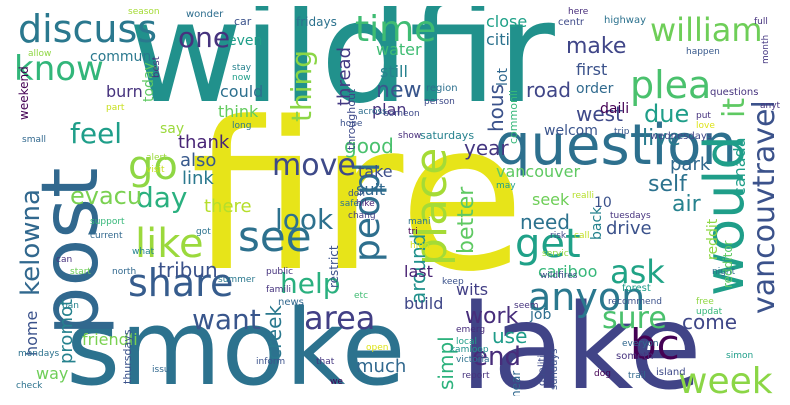  Describe the element at coordinates (241, 78) in the screenshot. I see `word-now: now` at that location.